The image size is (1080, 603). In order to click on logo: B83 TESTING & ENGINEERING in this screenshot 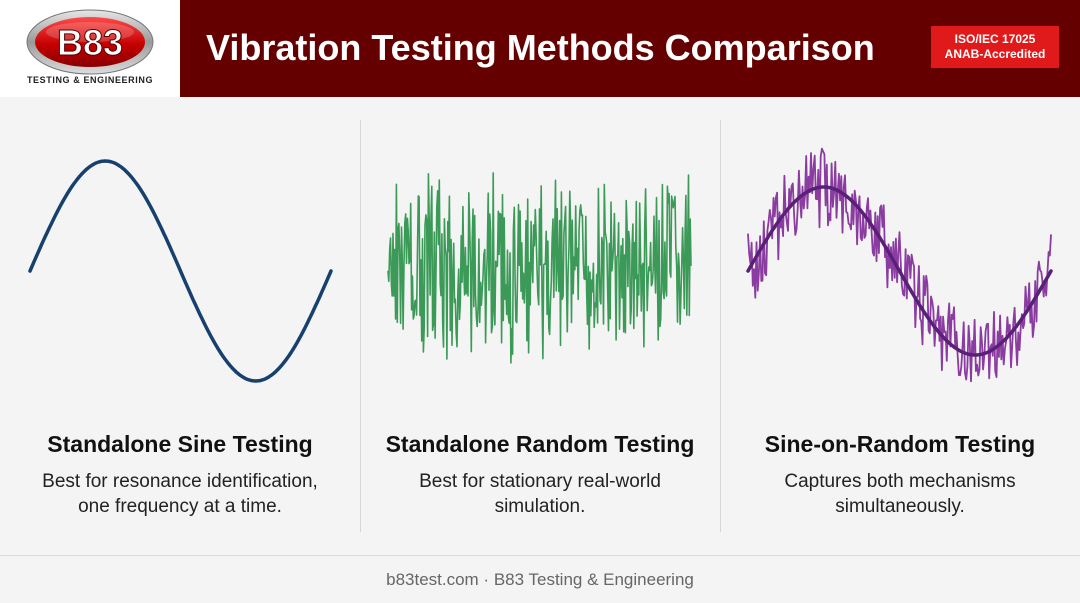, I will do `click(90, 48)`.